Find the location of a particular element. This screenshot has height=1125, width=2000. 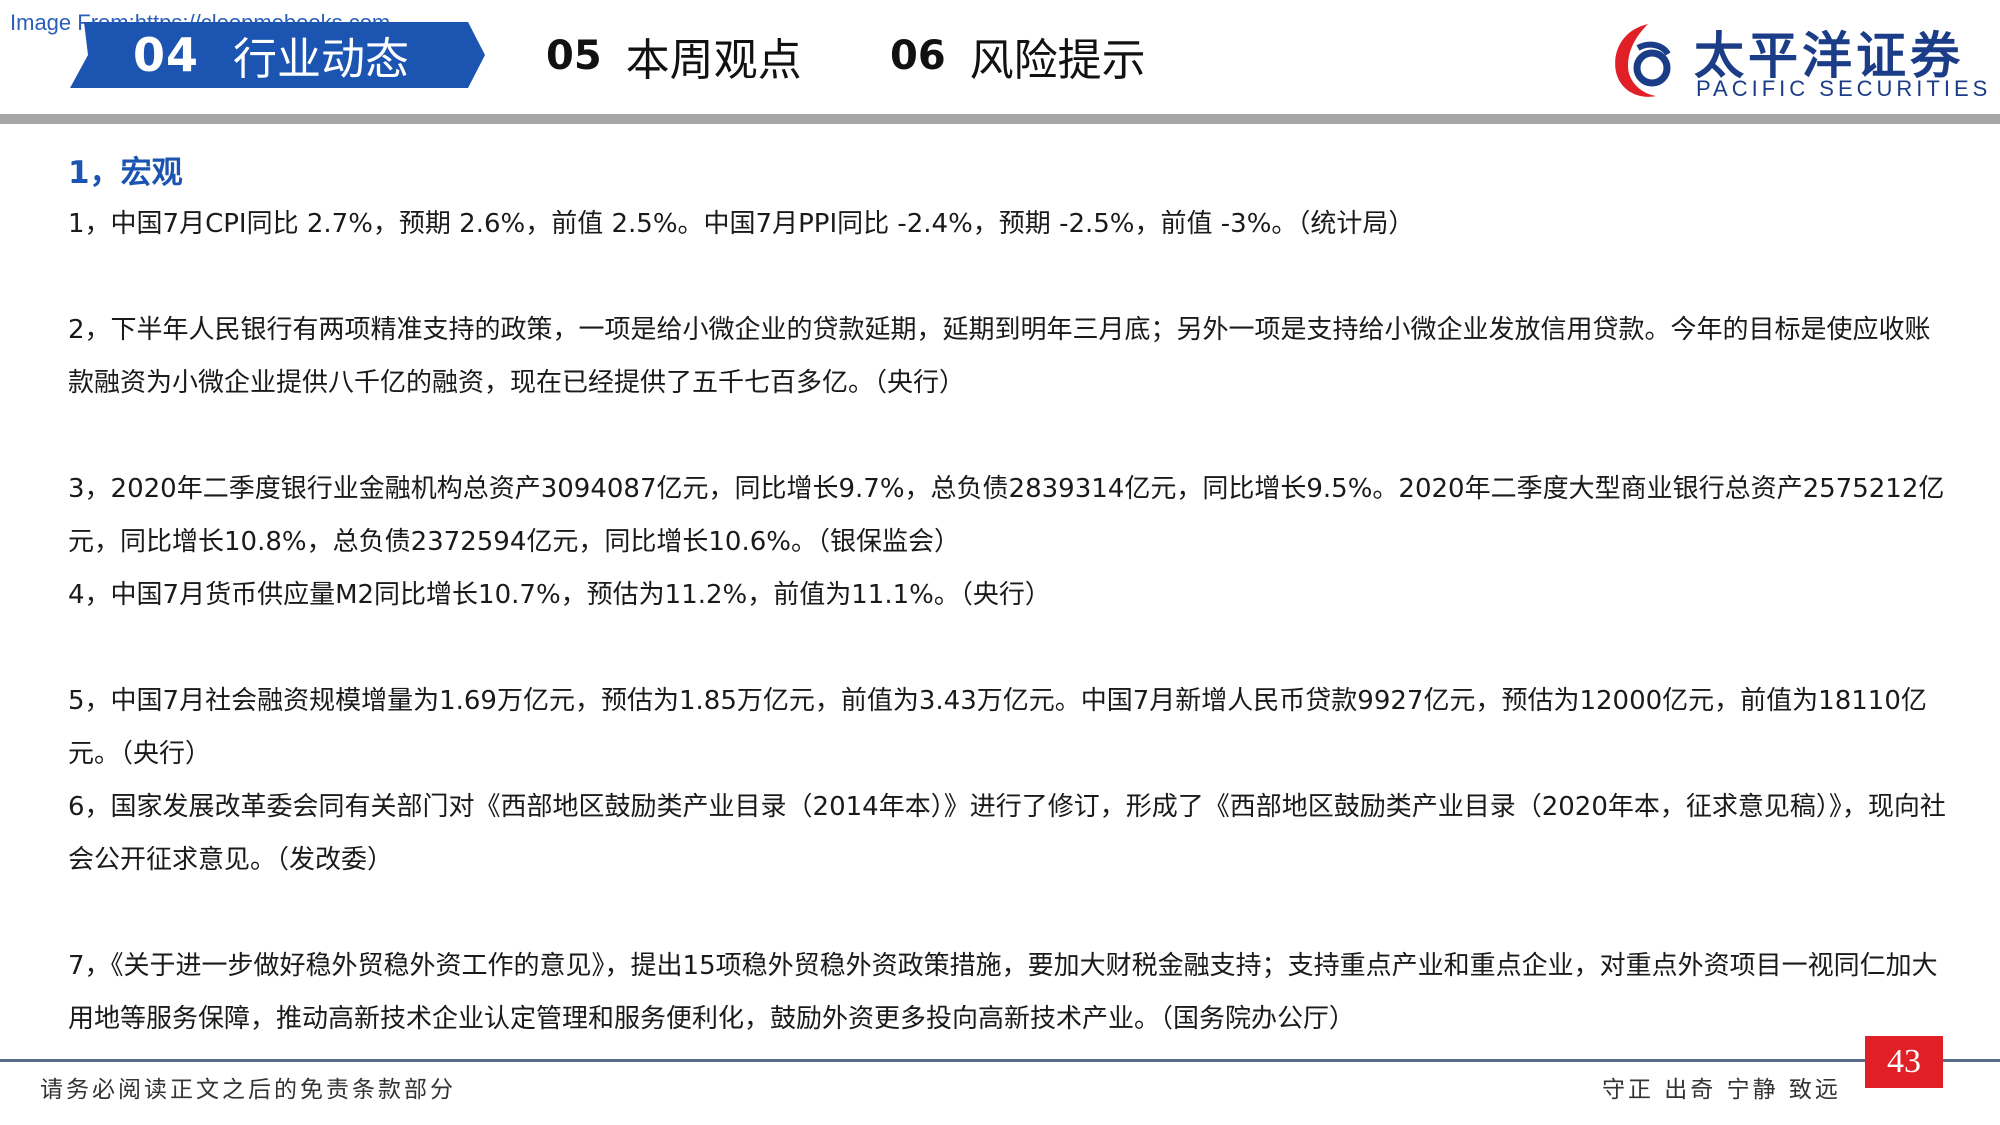

tab-label: 本周观点 is located at coordinates (713, 60).